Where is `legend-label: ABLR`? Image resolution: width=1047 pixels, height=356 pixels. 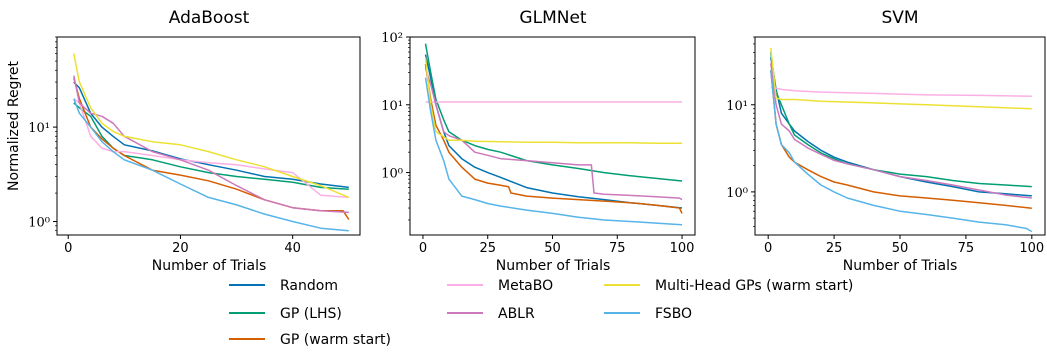
legend-label: ABLR is located at coordinates (516, 314).